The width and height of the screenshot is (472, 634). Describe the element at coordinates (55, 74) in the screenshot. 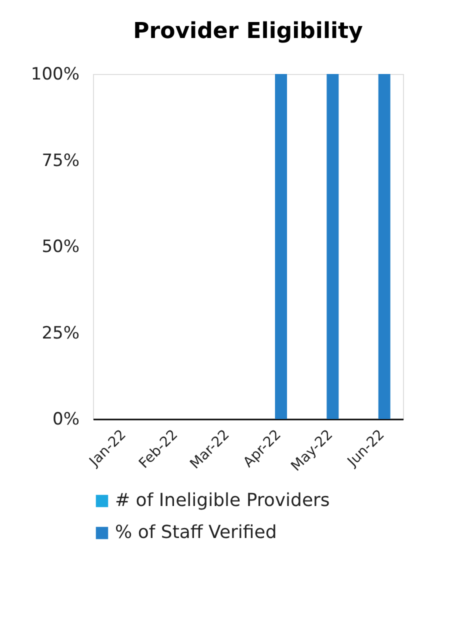

I see `y-tick-label: 100%` at that location.